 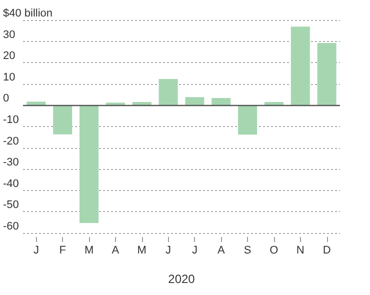 What do you see at coordinates (274, 250) in the screenshot?
I see `x-tick-label: O` at bounding box center [274, 250].